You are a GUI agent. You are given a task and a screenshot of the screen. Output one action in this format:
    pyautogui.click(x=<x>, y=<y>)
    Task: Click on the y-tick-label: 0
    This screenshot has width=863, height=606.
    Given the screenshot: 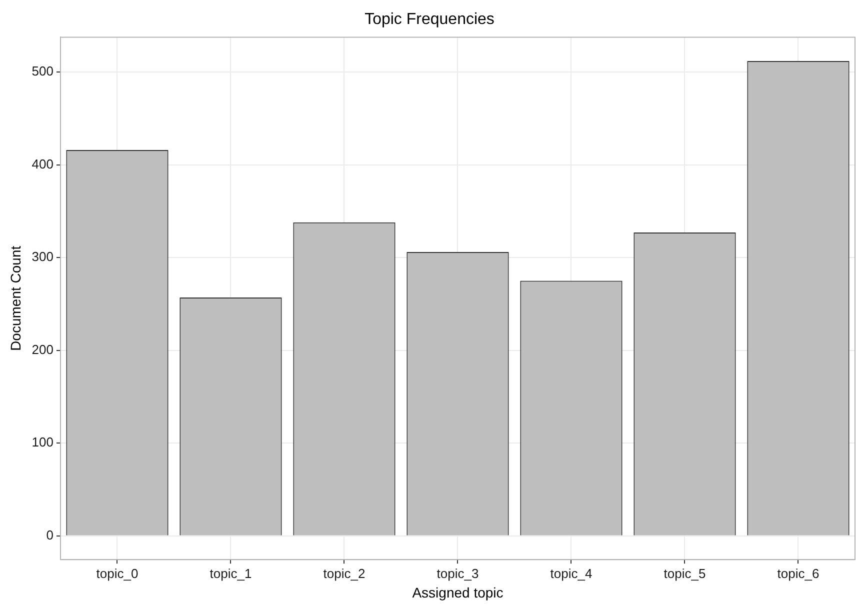 What is the action you would take?
    pyautogui.click(x=50, y=534)
    